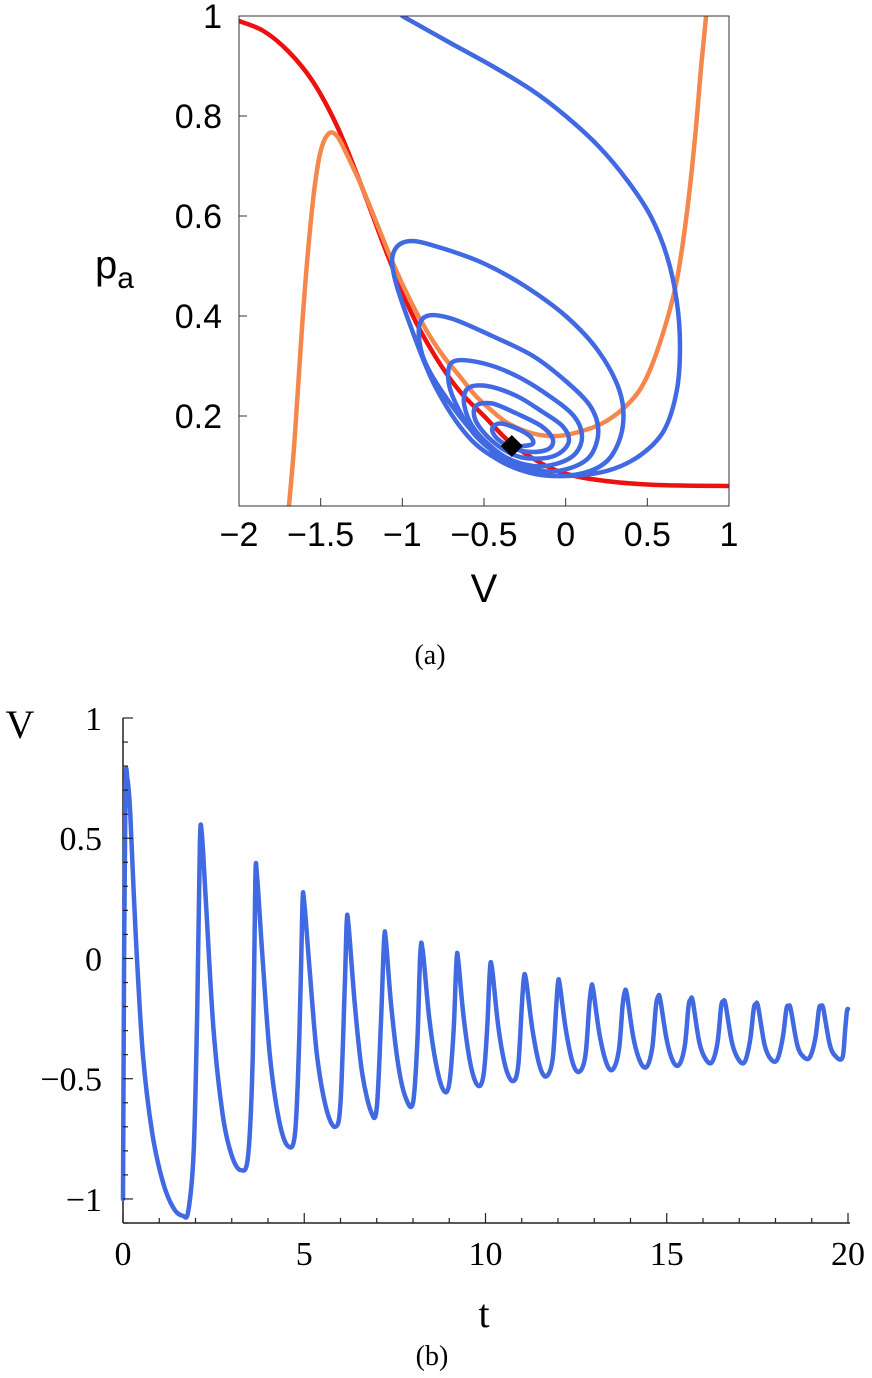 The height and width of the screenshot is (1378, 872). I want to click on x-tick-label: 5, so click(304, 1254).